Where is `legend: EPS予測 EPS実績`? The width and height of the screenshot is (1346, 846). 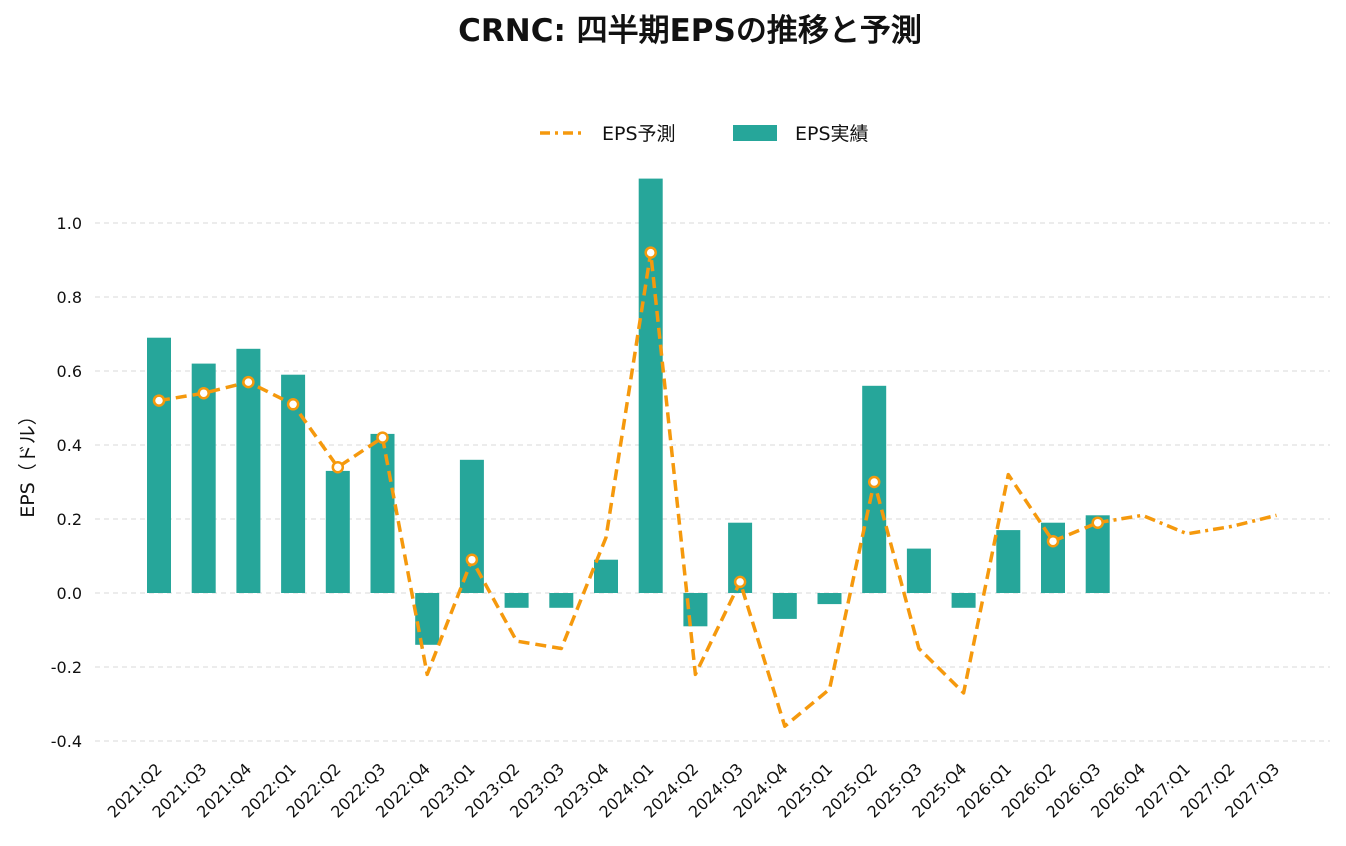 legend: EPS予測 EPS実績 is located at coordinates (704, 134).